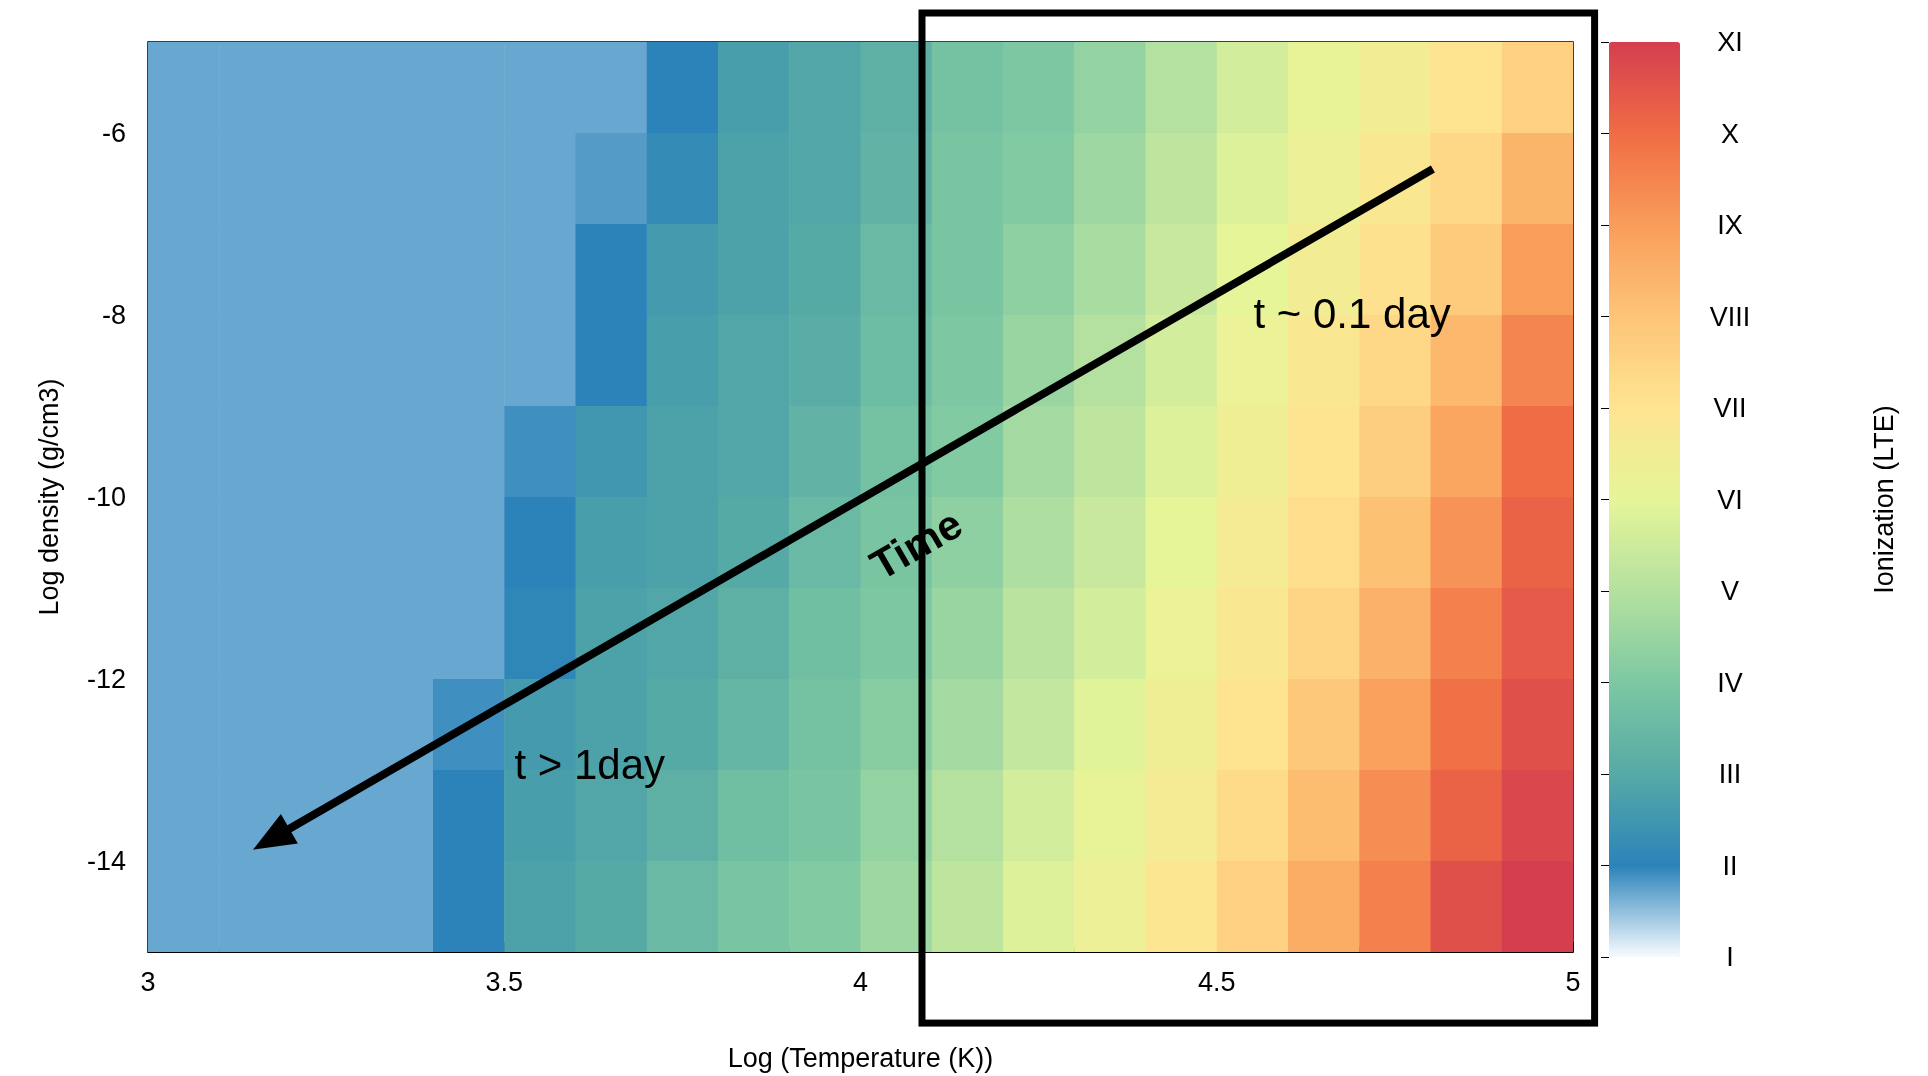 The image size is (1928, 1076). I want to click on color-bar-label: V, so click(1730, 591).